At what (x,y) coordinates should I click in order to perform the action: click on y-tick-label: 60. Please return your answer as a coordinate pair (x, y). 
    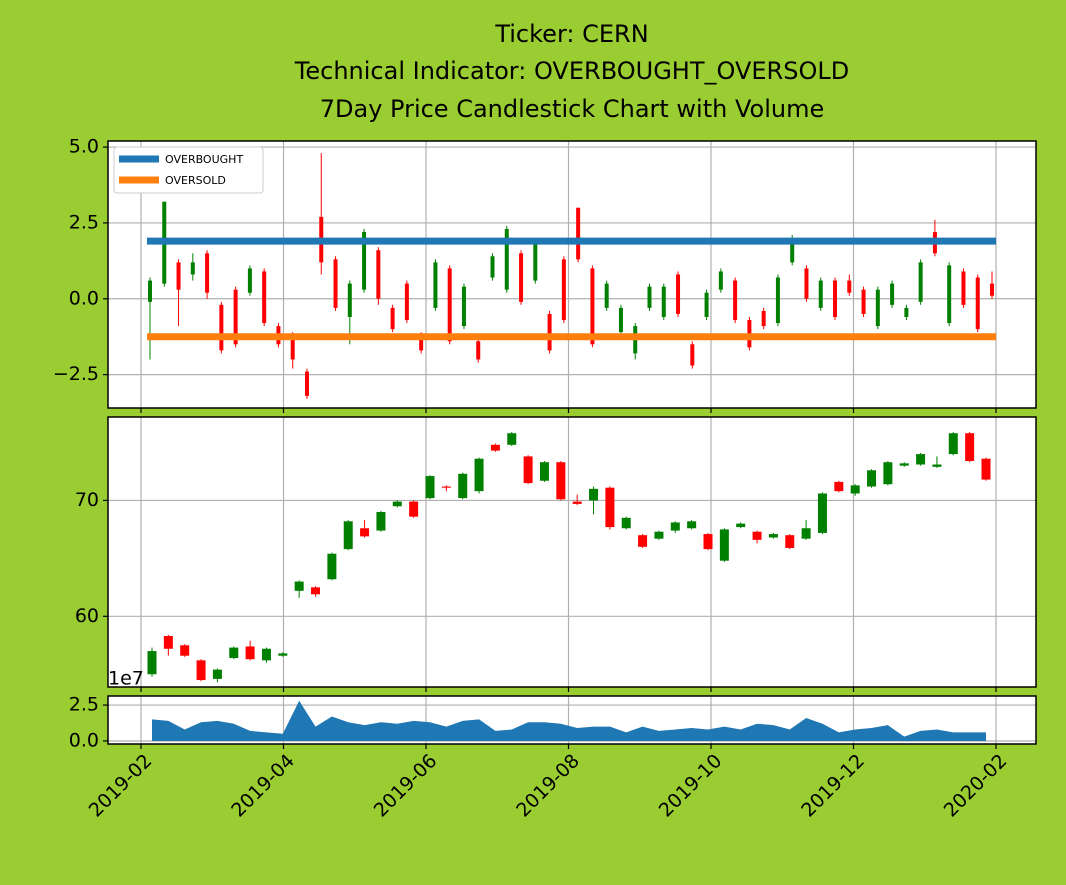
    Looking at the image, I should click on (87, 616).